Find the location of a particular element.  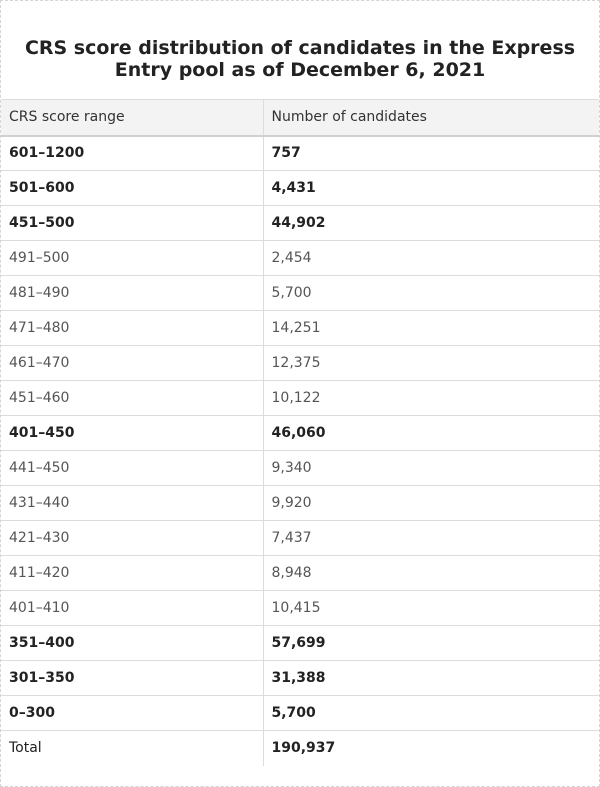

table-row: 421–430 7,437 is located at coordinates (300, 538).